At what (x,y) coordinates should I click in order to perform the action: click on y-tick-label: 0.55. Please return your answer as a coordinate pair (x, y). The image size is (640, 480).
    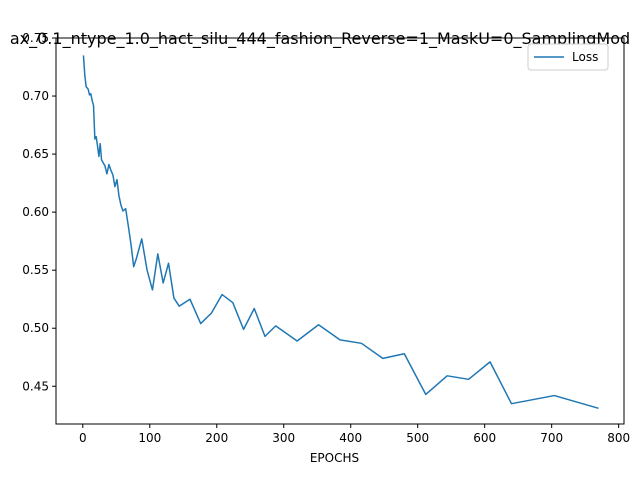
    Looking at the image, I should click on (35, 270).